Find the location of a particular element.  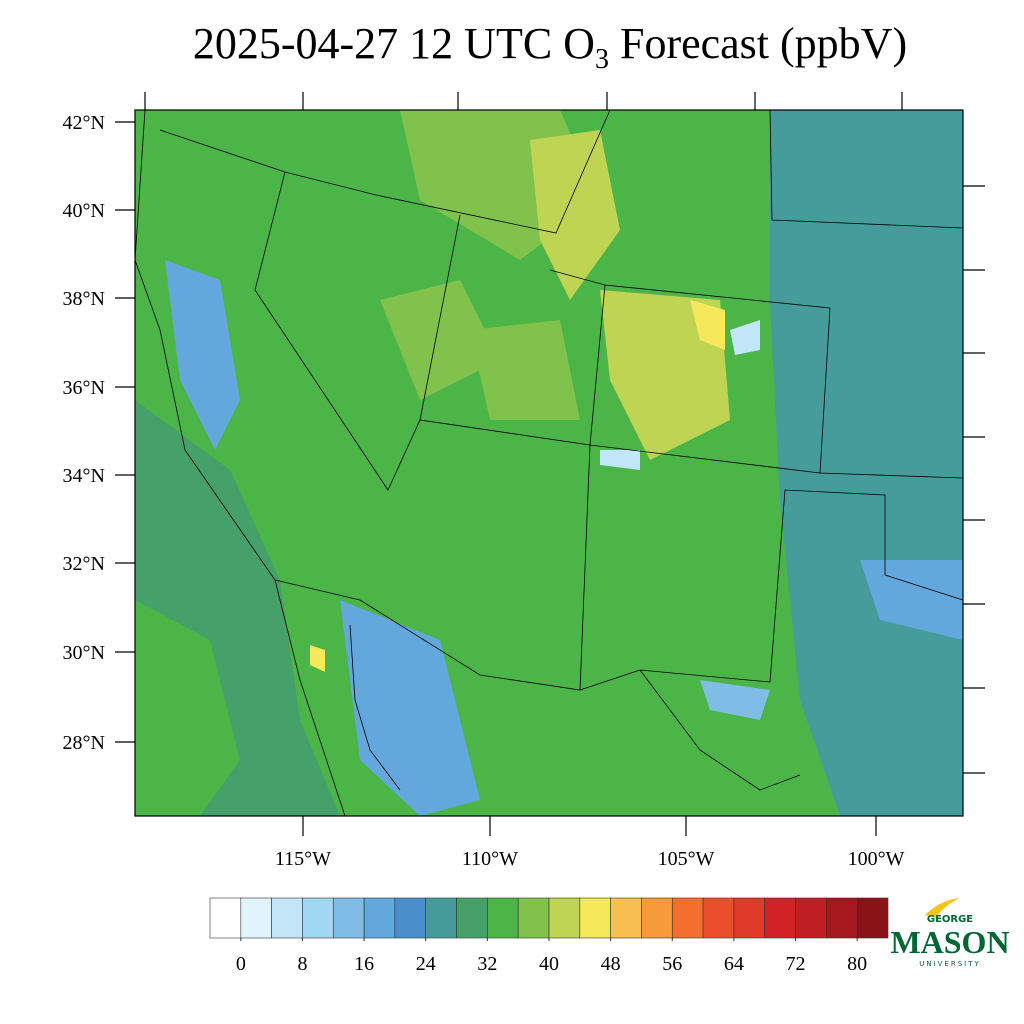

lat-label: 40°N is located at coordinates (84, 211).